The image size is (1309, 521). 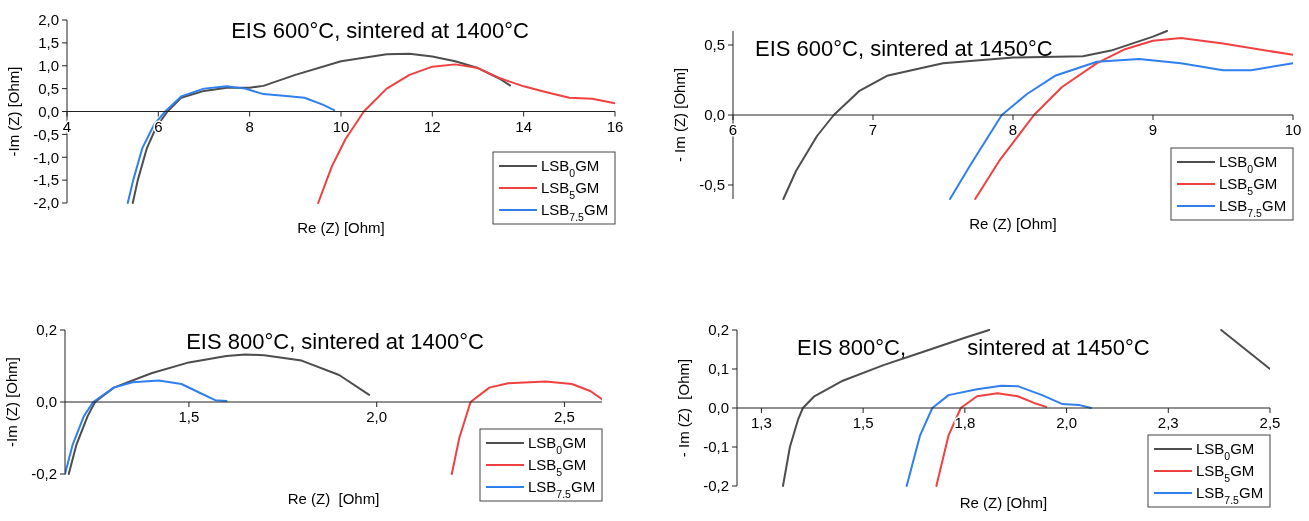 I want to click on y-tick-label: 1,0, so click(x=48, y=65).